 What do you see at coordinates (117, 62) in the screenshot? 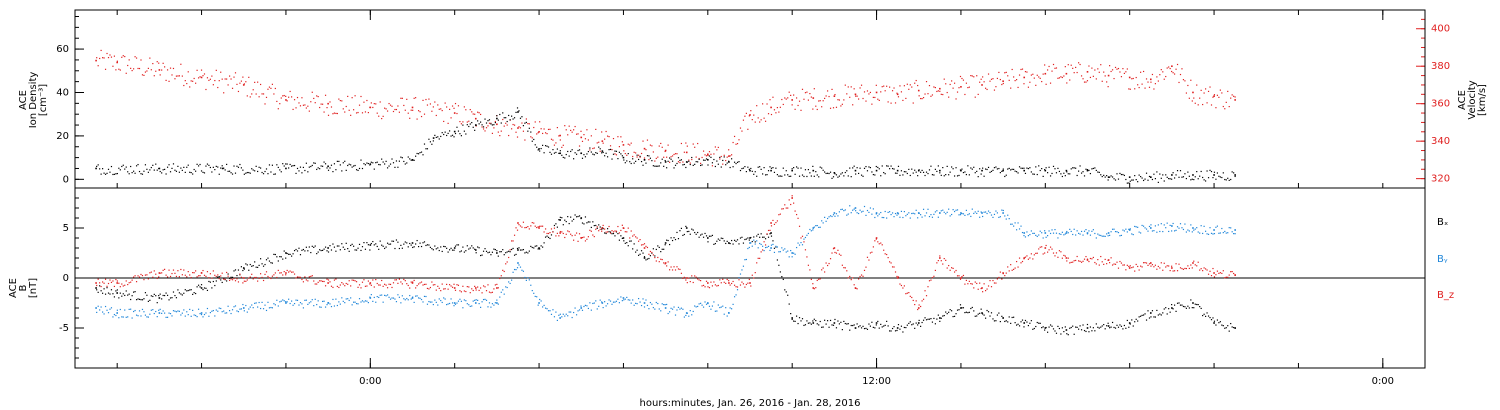
I see `velocity-point` at bounding box center [117, 62].